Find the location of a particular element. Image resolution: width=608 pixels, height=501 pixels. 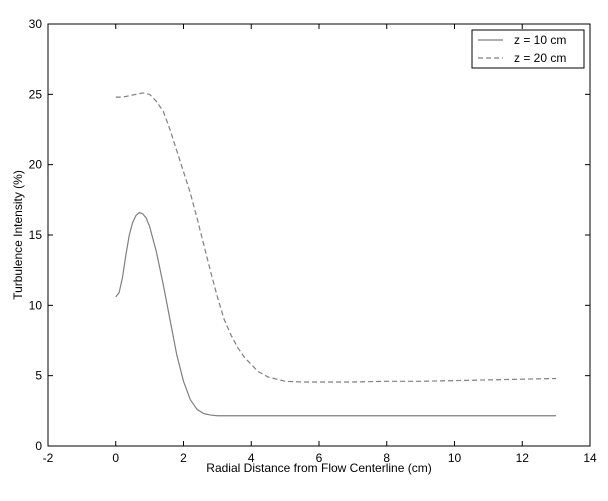

x-tick-label: 10 is located at coordinates (455, 458).